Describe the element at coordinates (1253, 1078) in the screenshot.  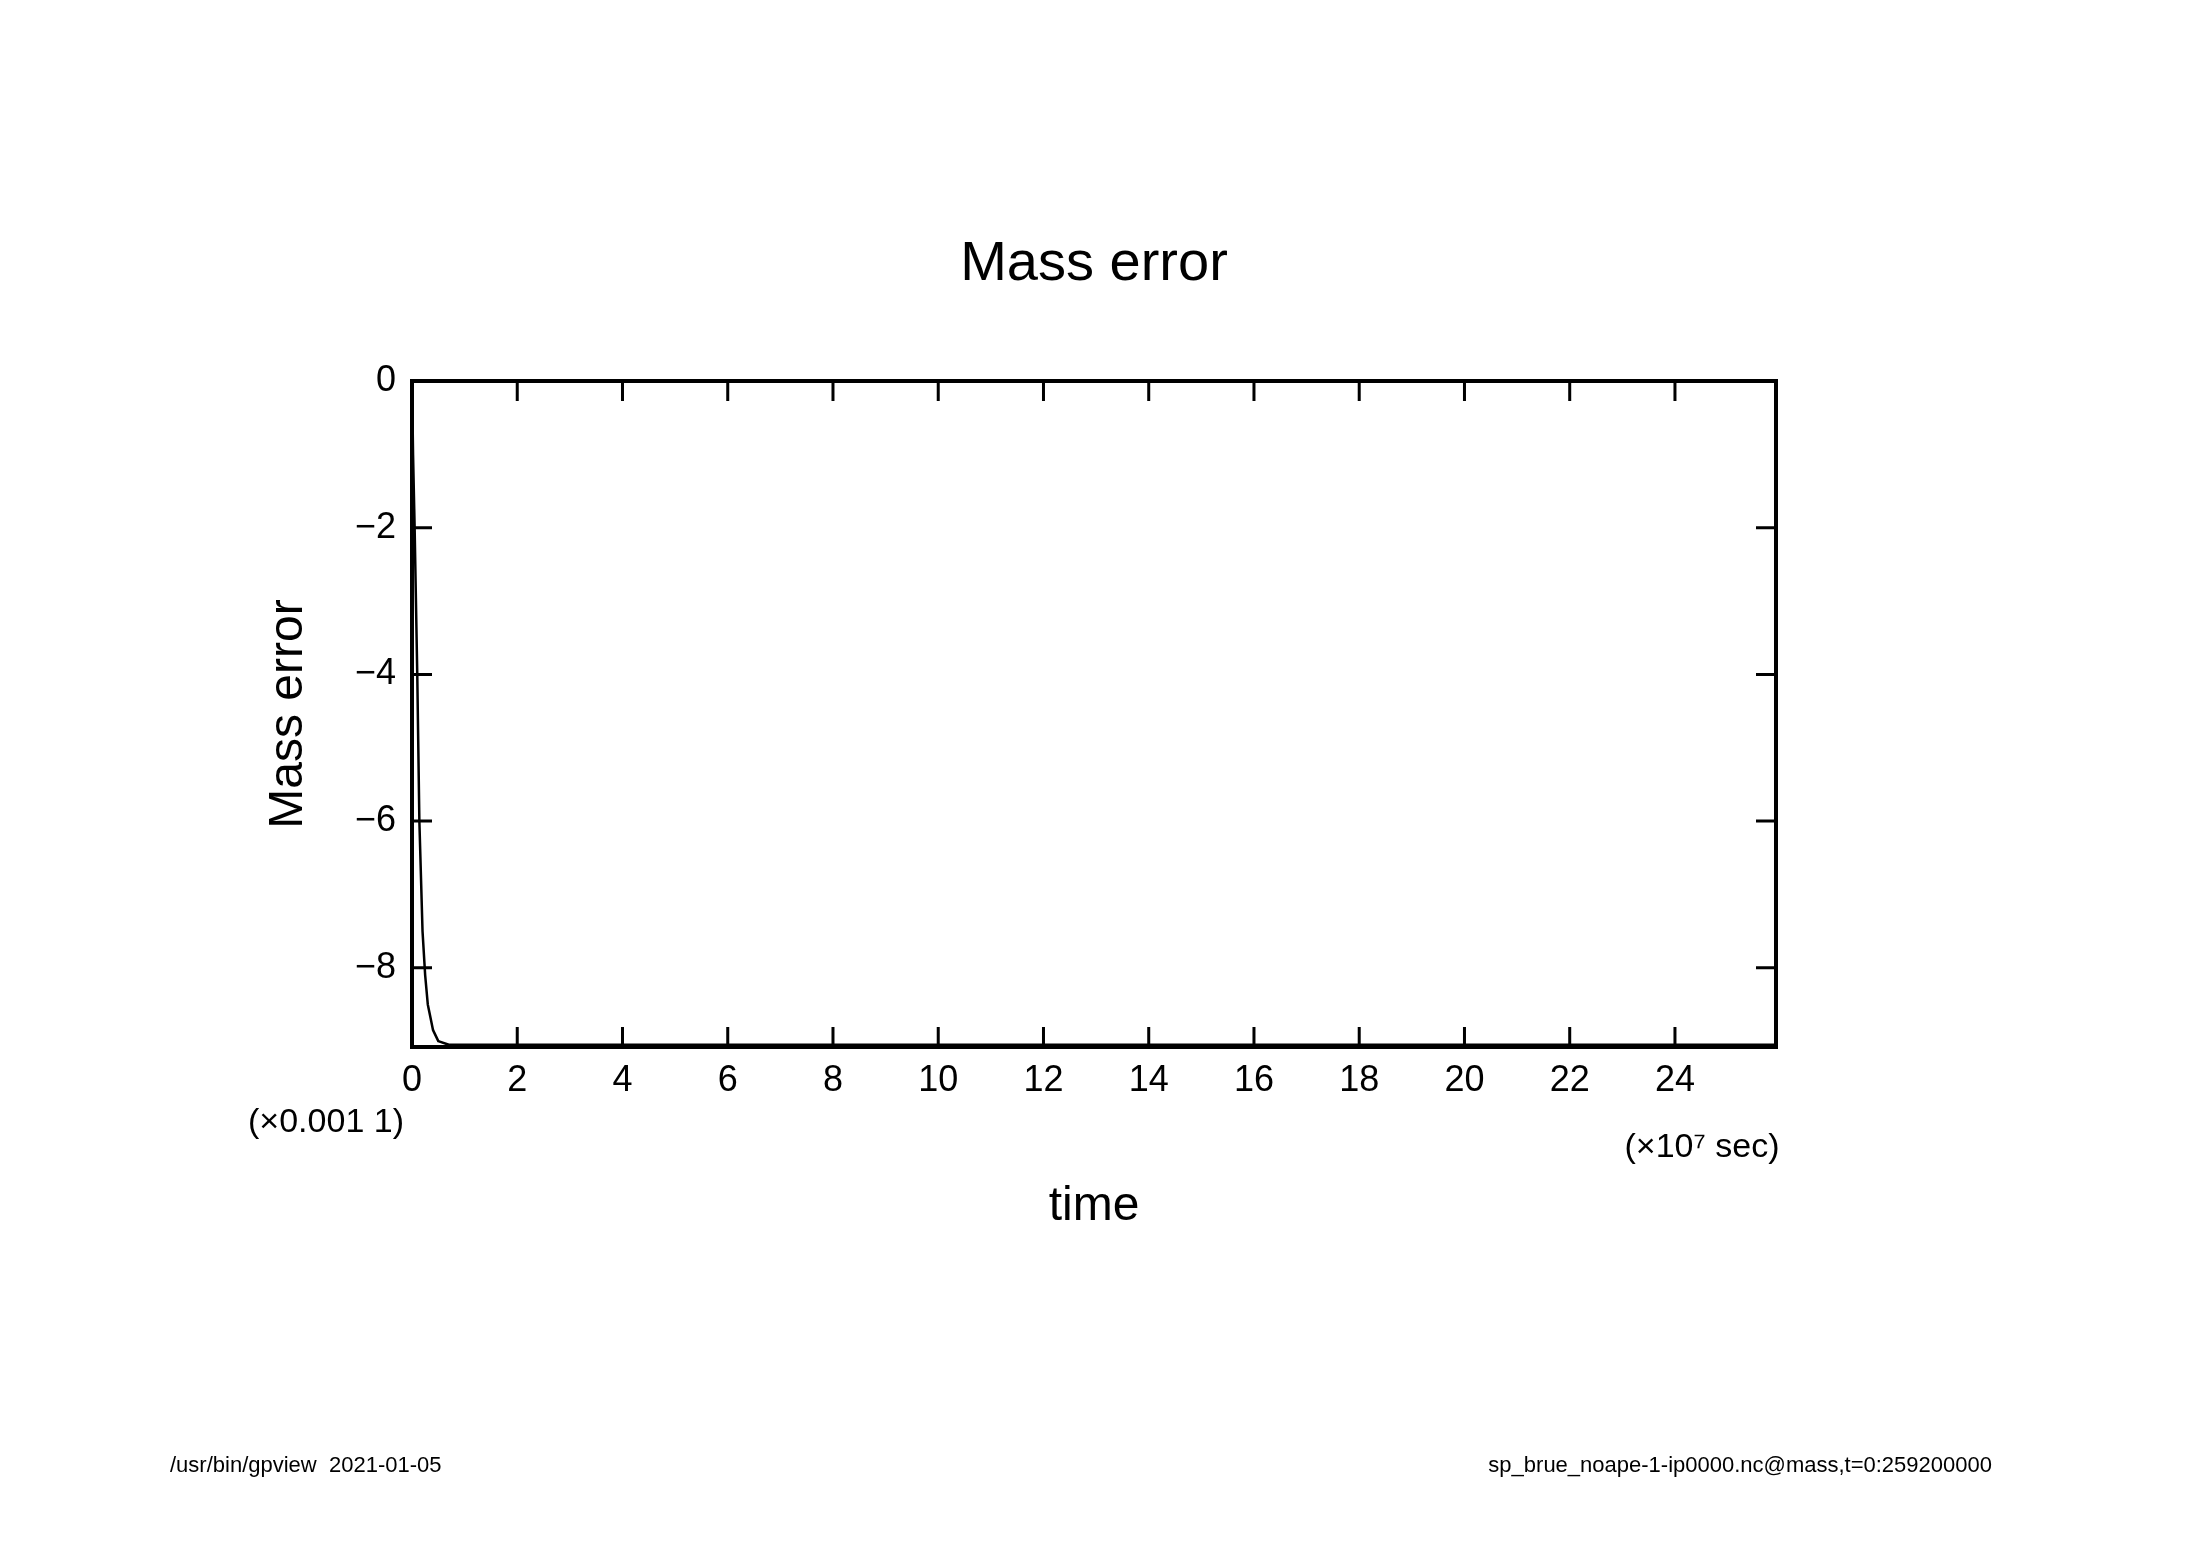
I see `x-tick-label: 16` at that location.